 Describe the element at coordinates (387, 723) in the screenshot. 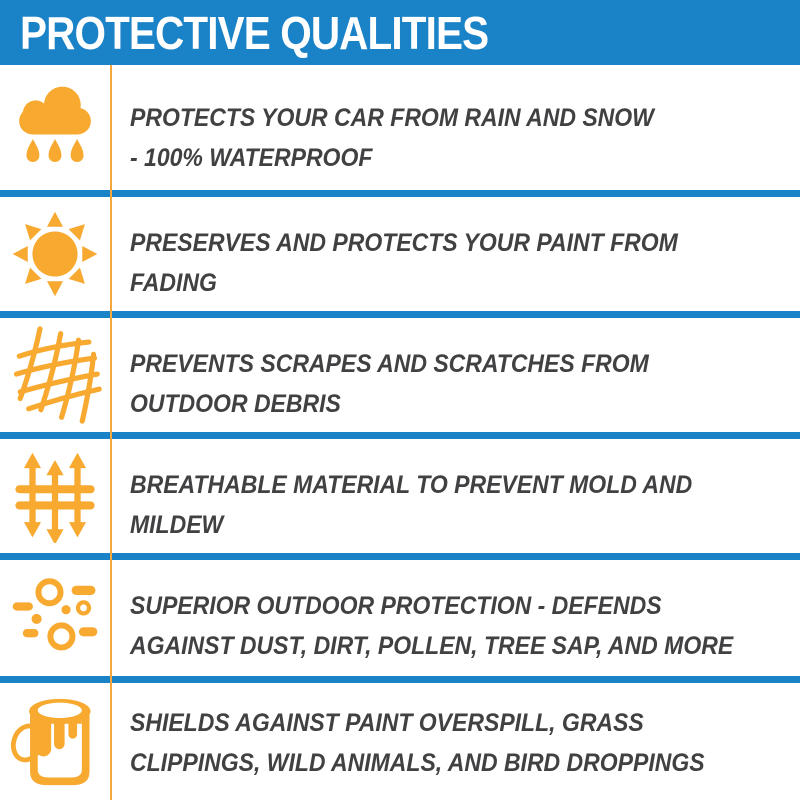

I see `feature-line: SHIELDS AGAINST PAINT OVERSPILL, GRASS` at that location.